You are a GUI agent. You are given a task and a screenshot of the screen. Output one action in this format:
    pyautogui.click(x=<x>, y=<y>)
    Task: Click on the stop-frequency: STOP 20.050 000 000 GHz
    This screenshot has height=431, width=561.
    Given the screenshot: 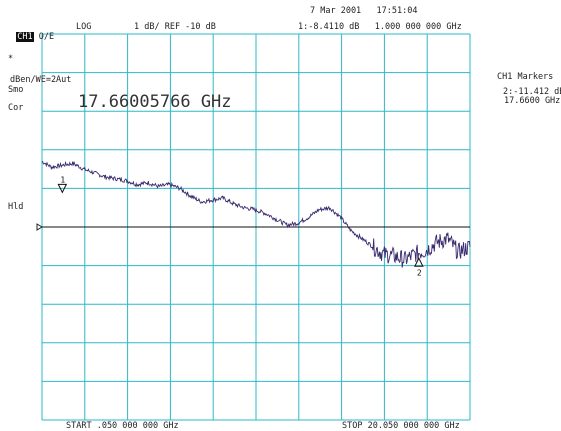 What is the action you would take?
    pyautogui.click(x=401, y=426)
    